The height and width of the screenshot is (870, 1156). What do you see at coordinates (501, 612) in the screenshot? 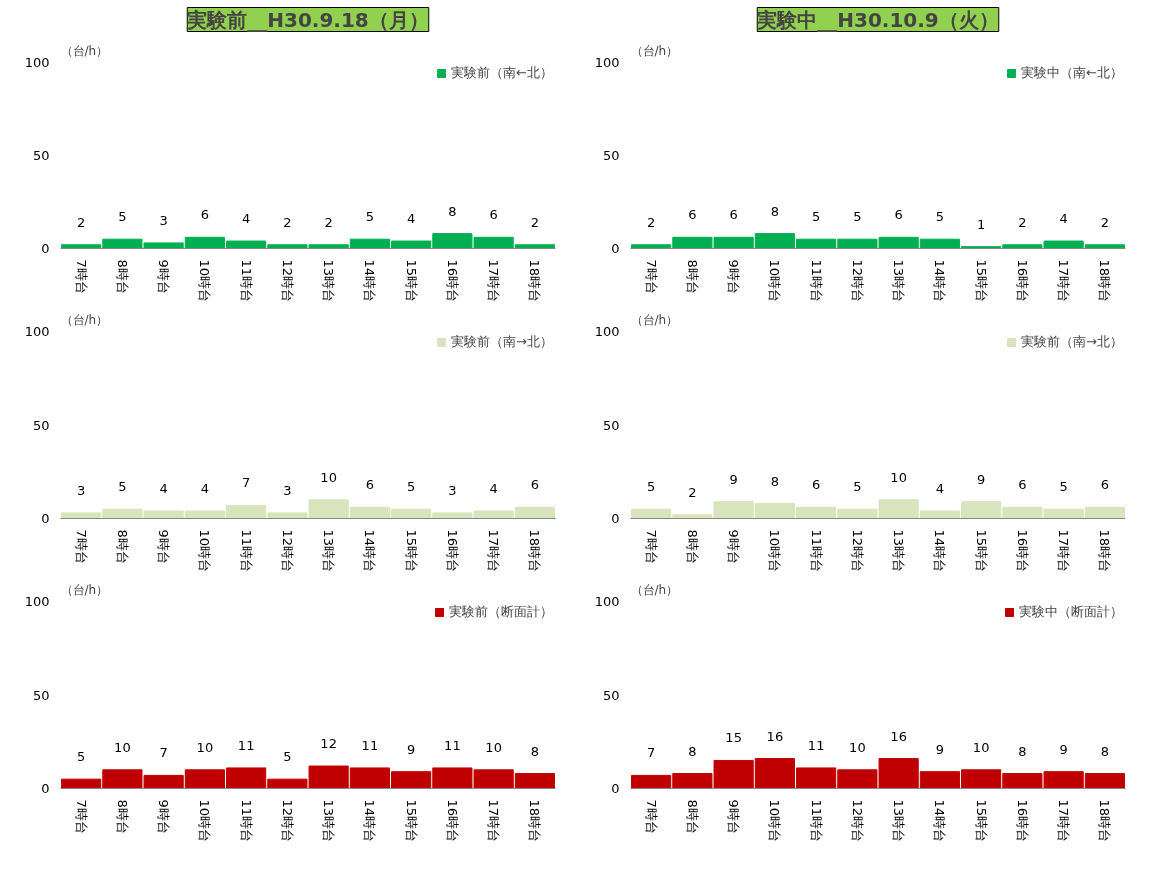
I see `legend-label: 実験前（断面計）` at bounding box center [501, 612].